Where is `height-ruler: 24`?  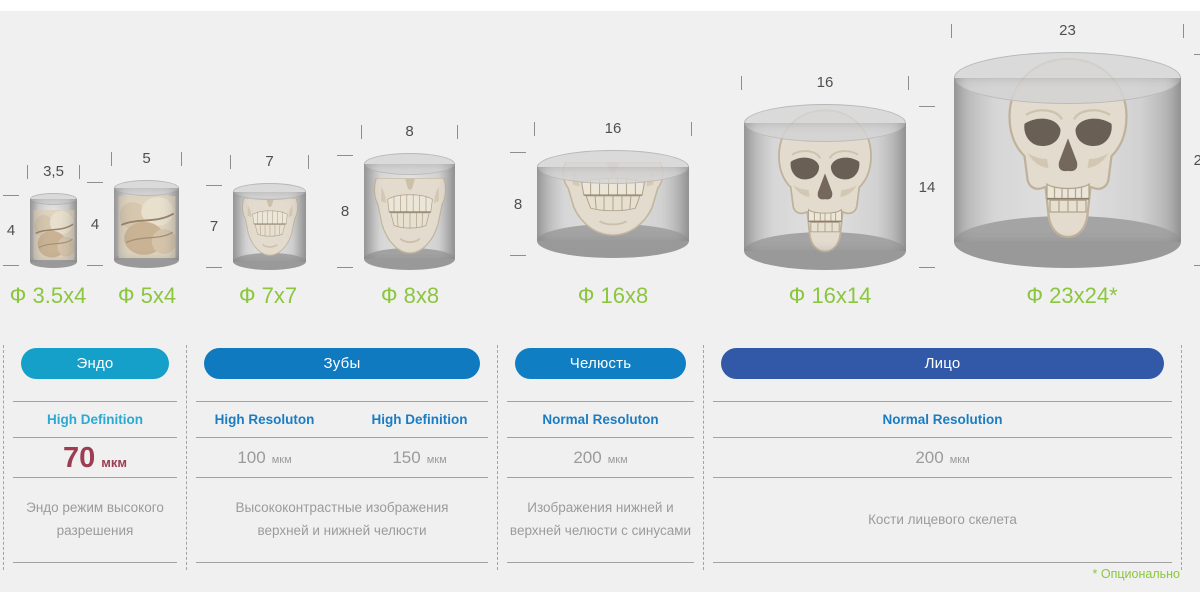 height-ruler: 24 is located at coordinates (1194, 160).